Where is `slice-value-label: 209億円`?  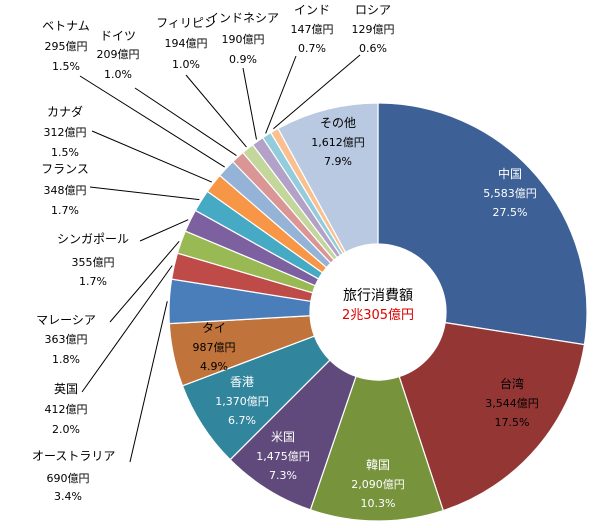
slice-value-label: 209億円 is located at coordinates (118, 54).